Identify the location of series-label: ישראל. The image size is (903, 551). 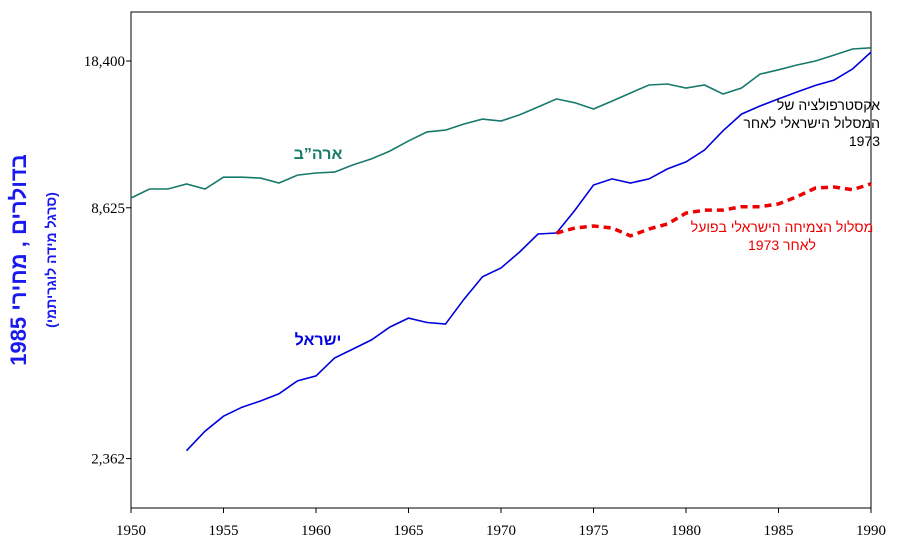
(318, 340).